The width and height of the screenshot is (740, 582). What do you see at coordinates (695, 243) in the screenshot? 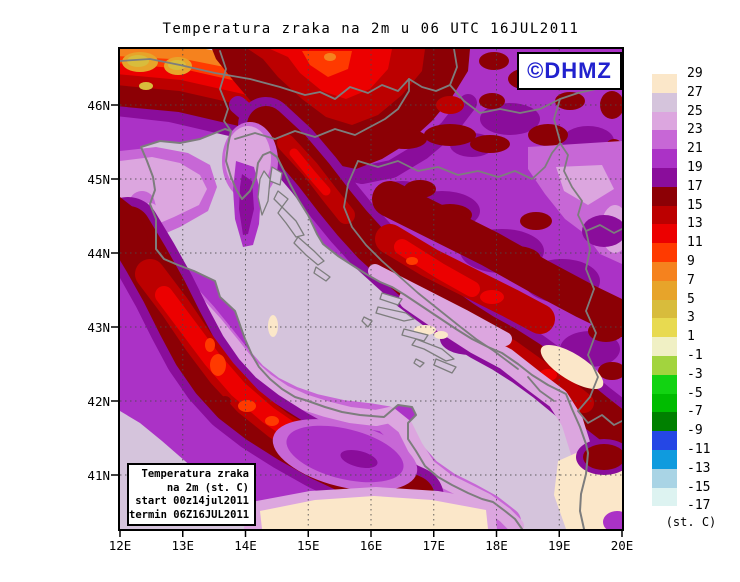
I see `legend-tick-label: 11` at bounding box center [695, 243].